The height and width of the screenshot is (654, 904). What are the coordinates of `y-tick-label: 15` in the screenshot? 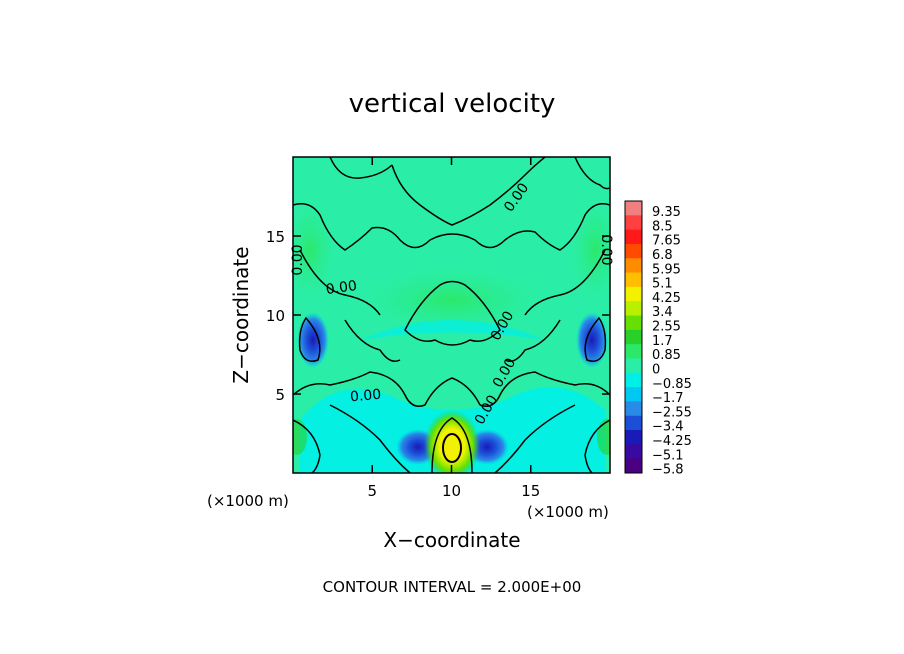 It's located at (275, 237).